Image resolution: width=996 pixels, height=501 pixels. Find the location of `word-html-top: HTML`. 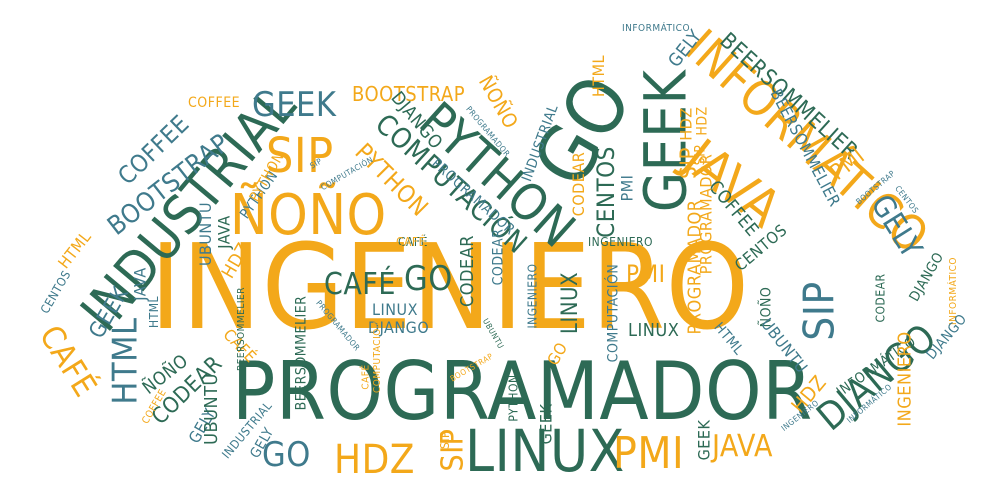

word-html-top: HTML is located at coordinates (599, 76).